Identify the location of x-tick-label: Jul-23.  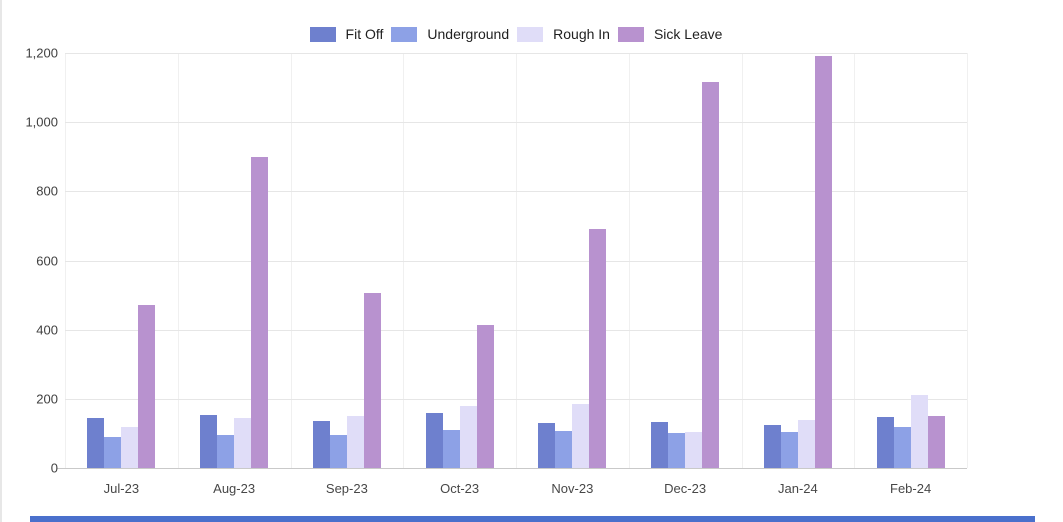
(121, 488).